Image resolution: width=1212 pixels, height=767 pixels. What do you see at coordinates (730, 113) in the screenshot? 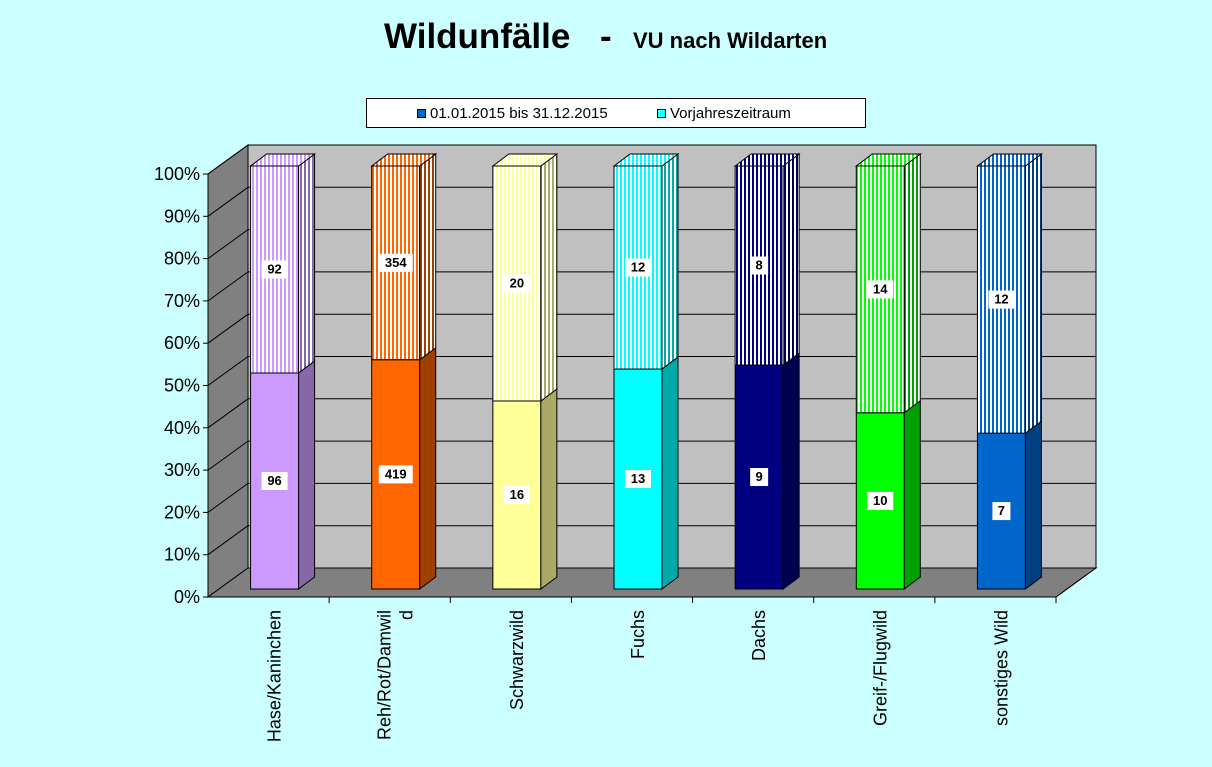
I see `legend-label-series-2: Vorjahreszeitraum` at bounding box center [730, 113].